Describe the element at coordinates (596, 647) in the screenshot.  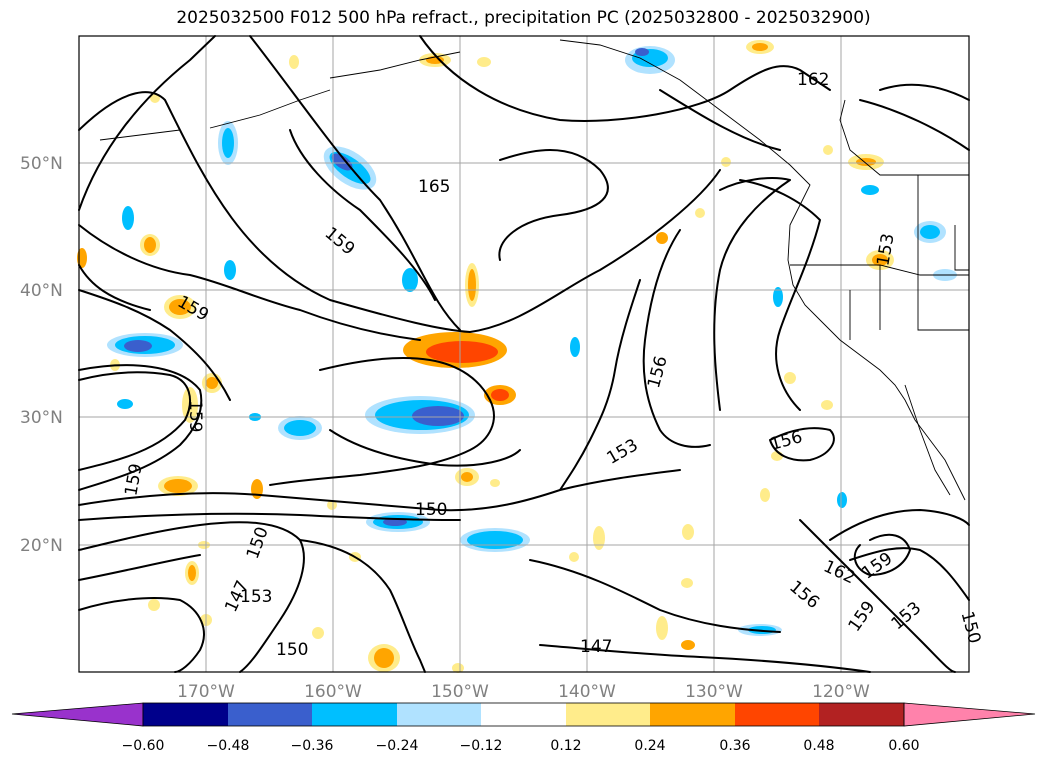
I see `contour-label: 147` at that location.